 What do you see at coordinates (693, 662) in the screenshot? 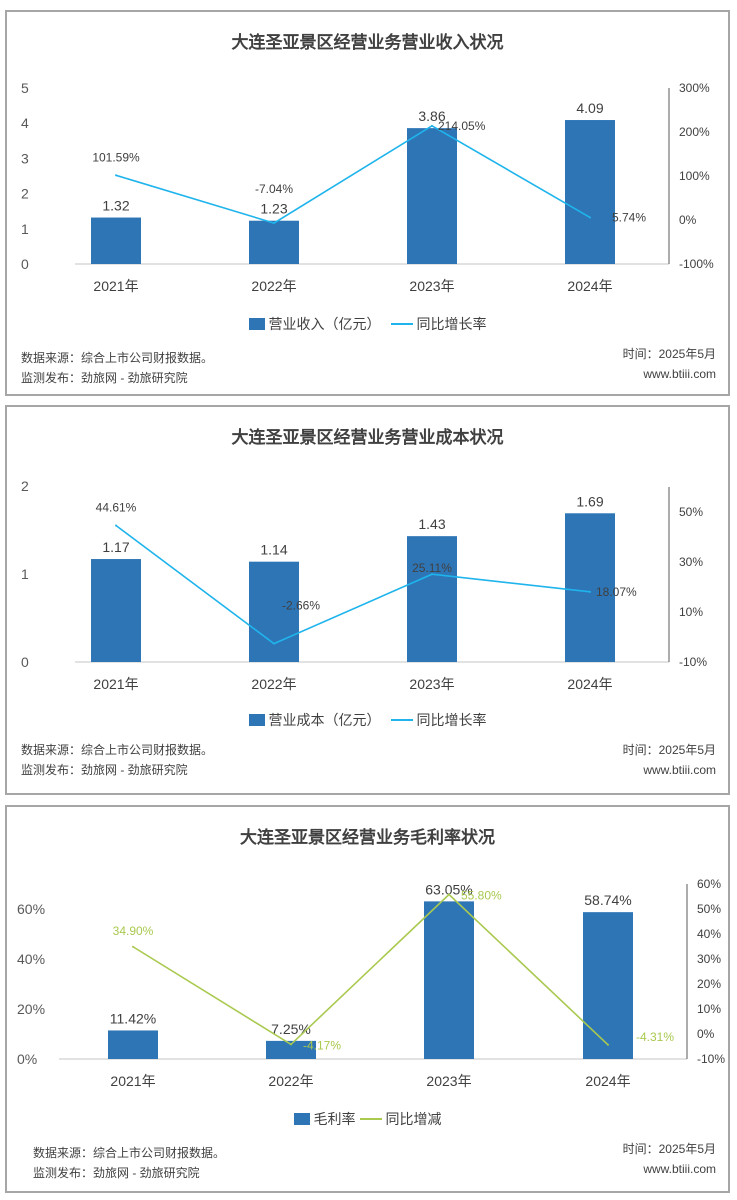
I see `right-axis-tick-label: -10%` at bounding box center [693, 662].